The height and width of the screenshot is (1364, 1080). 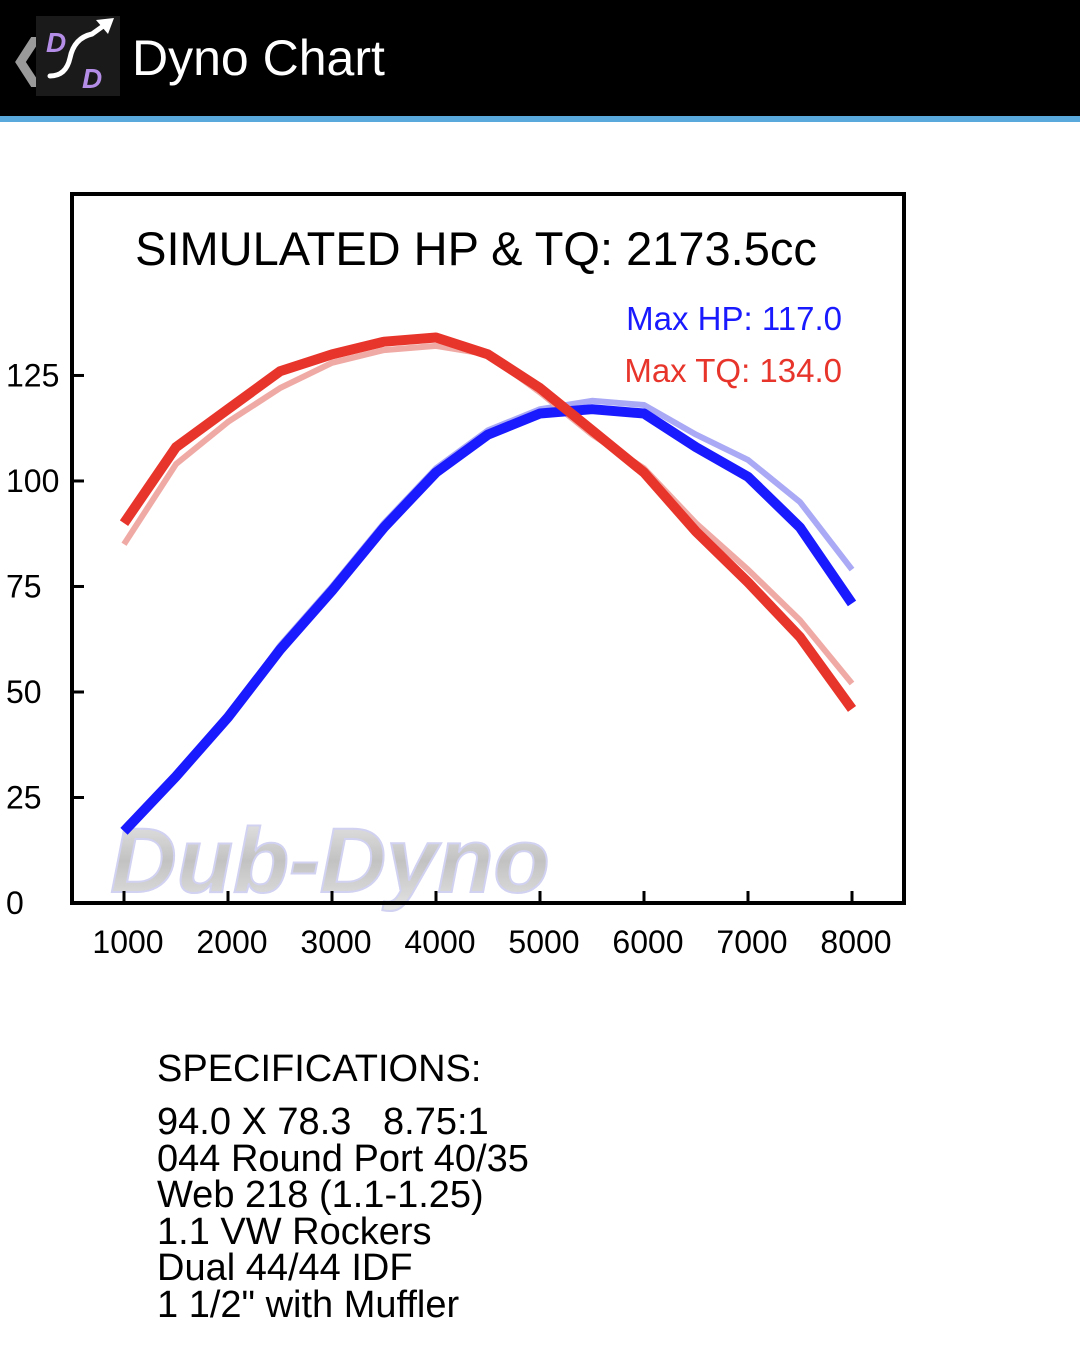 What do you see at coordinates (78, 56) in the screenshot?
I see `dub-dyno-logo-icon: D D` at bounding box center [78, 56].